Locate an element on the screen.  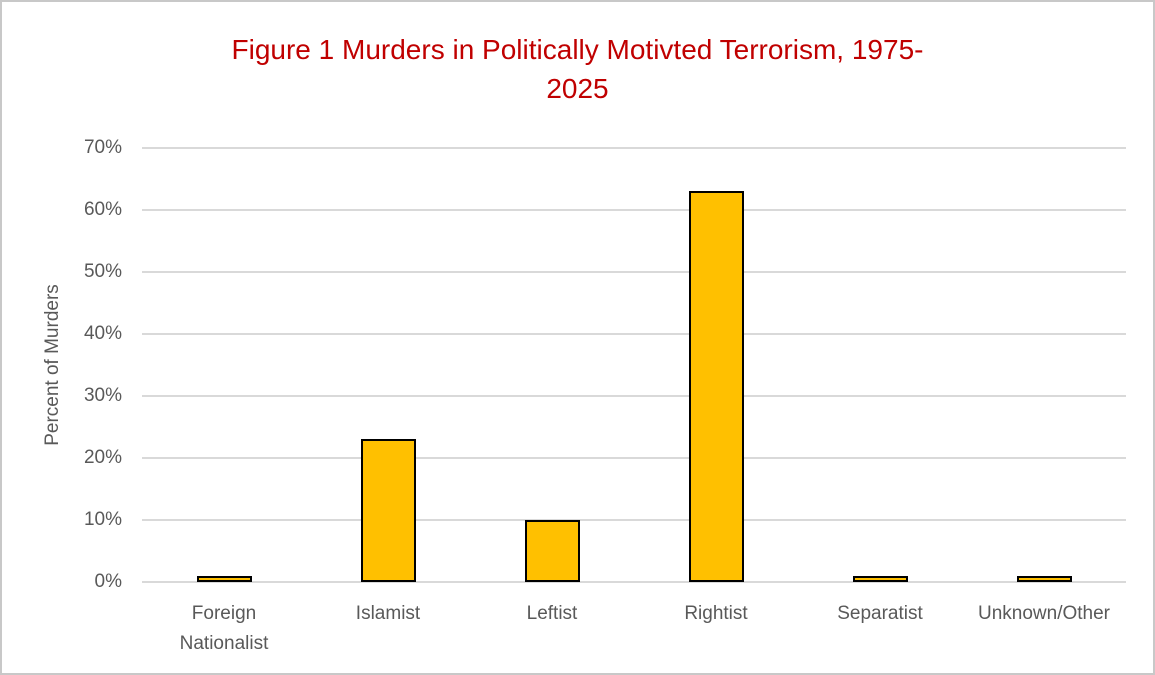
x-axis-label: Unknown/Other is located at coordinates (1043, 613).